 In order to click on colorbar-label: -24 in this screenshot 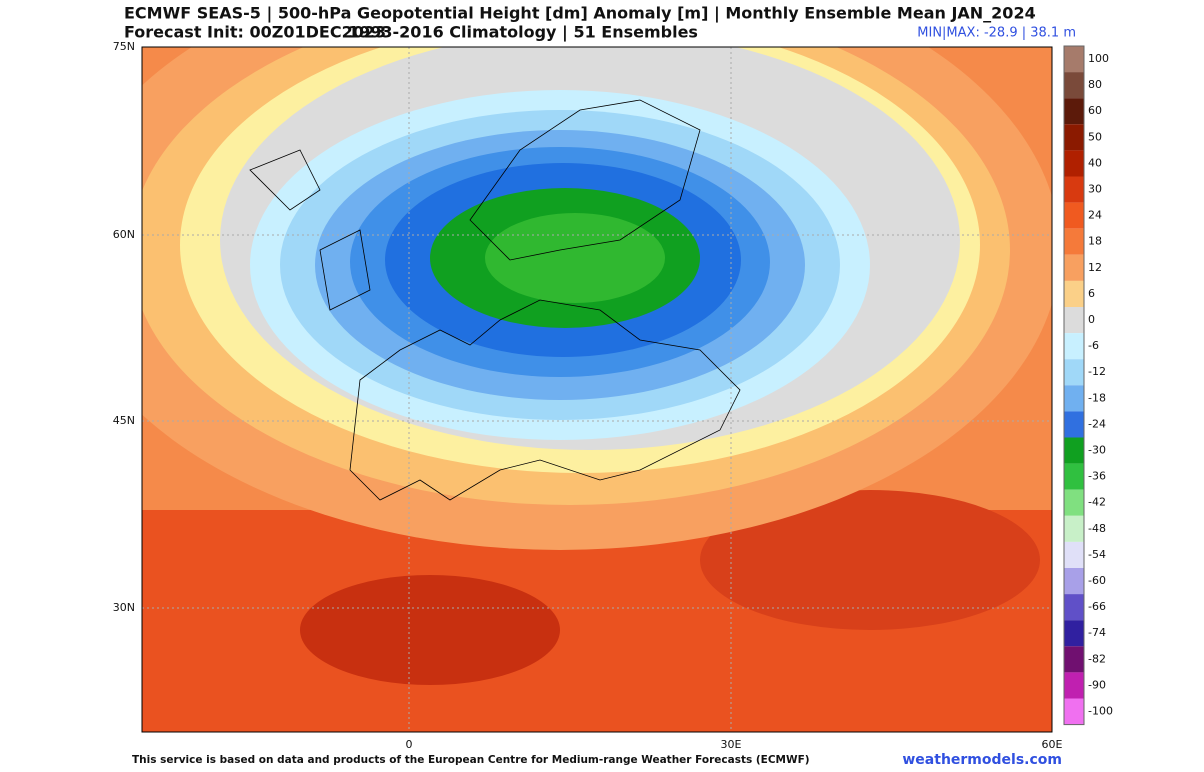, I will do `click(1097, 423)`.